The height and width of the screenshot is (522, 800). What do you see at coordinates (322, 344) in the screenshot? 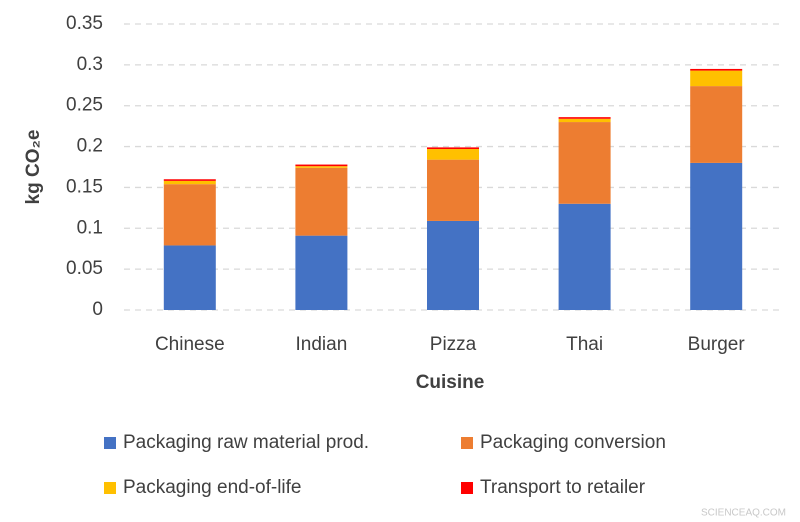
I see `x-tick-label: Indian` at bounding box center [322, 344].